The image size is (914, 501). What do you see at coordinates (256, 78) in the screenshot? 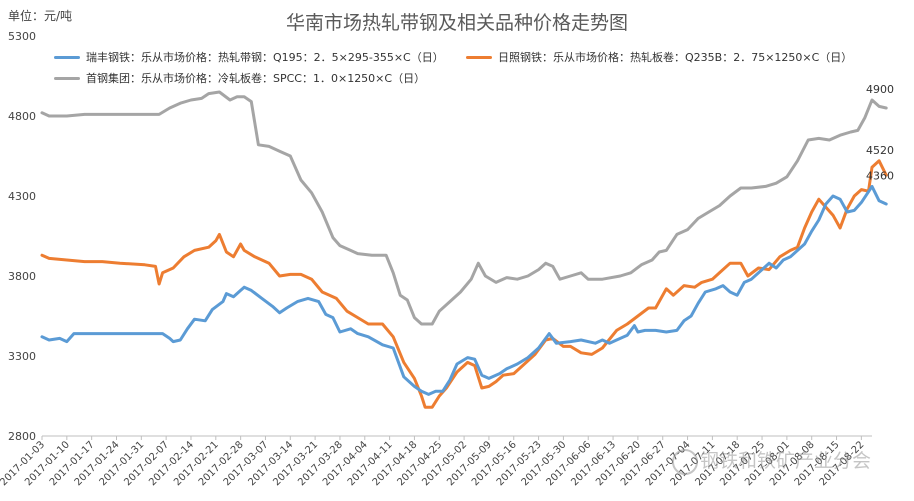
I see `legend-label: 首钢集团：乐从市场价格：冷轧板卷：SPCC：1．0×1250×C（日）` at bounding box center [256, 78].